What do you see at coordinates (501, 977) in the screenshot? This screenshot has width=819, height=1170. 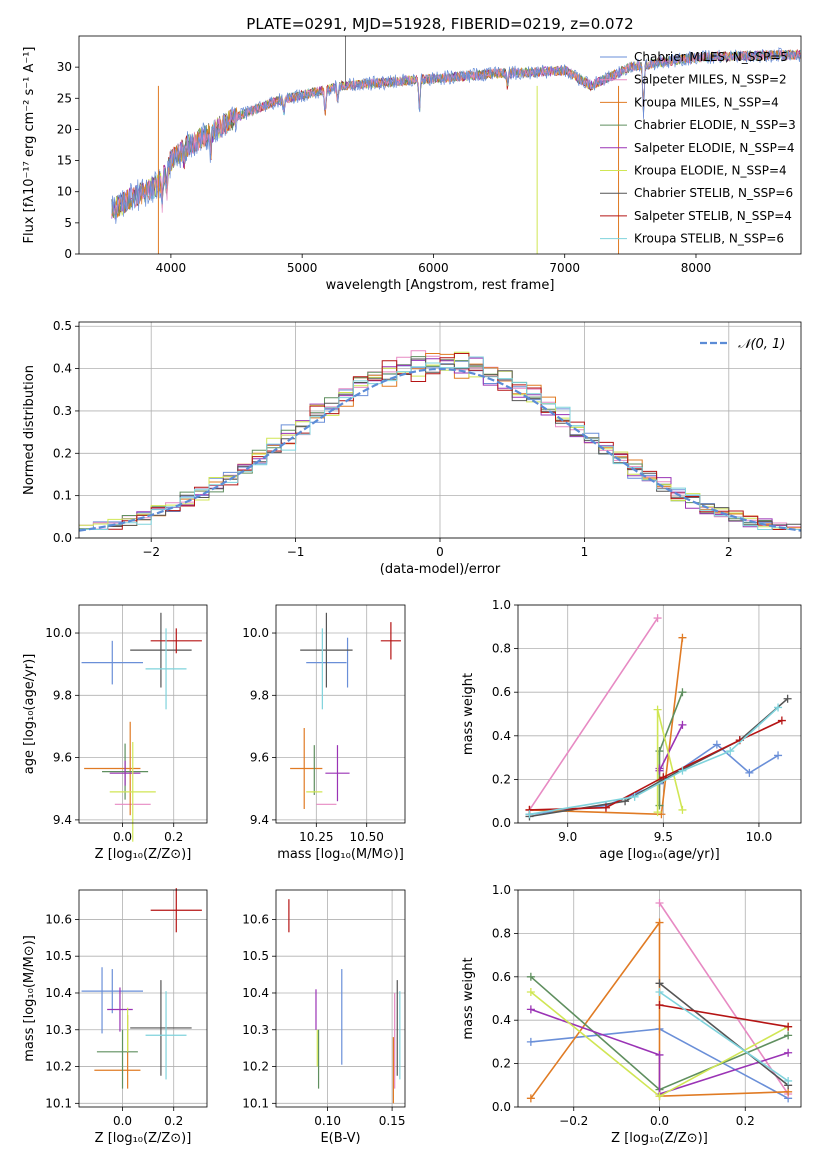 I see `y-tick-label: 0.6` at bounding box center [501, 977].